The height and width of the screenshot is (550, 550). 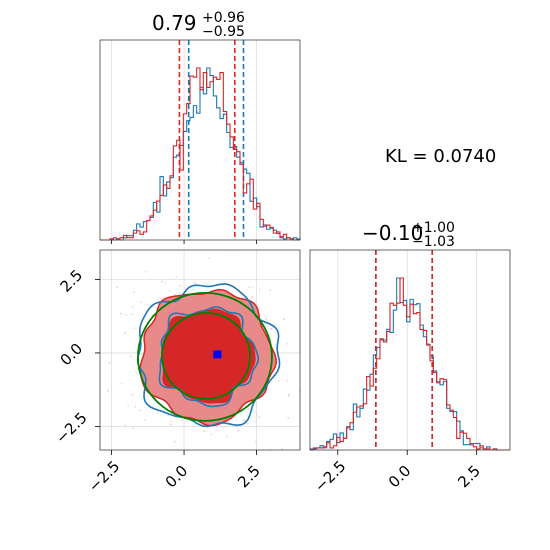 I want to click on marginal-y-title-minus: −1.03, so click(x=433, y=242).